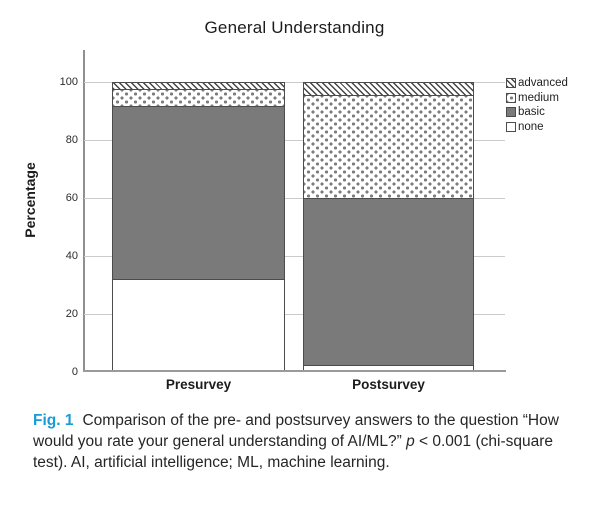  What do you see at coordinates (531, 112) in the screenshot?
I see `legend-label-basic: basic` at bounding box center [531, 112].